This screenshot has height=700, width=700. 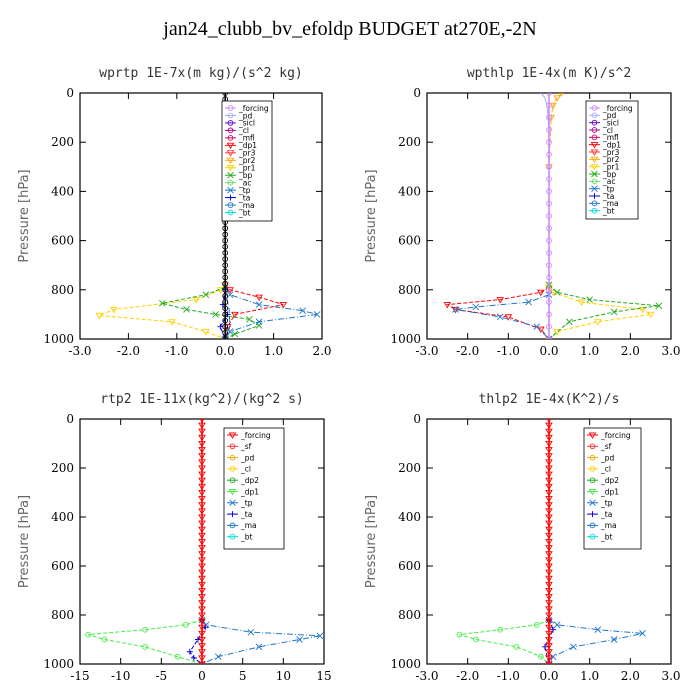 What do you see at coordinates (549, 73) in the screenshot?
I see `panel-title: wpthlp 1E-4x(m K)/s^2` at bounding box center [549, 73].